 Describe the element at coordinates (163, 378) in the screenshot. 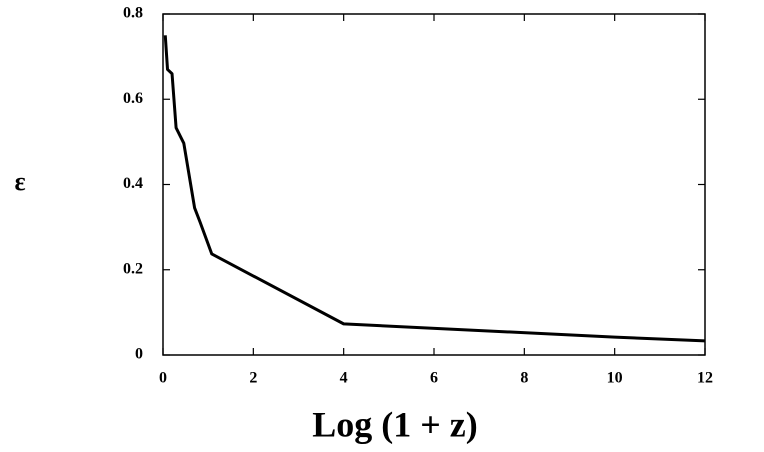

I see `x-tick-label: 0` at that location.